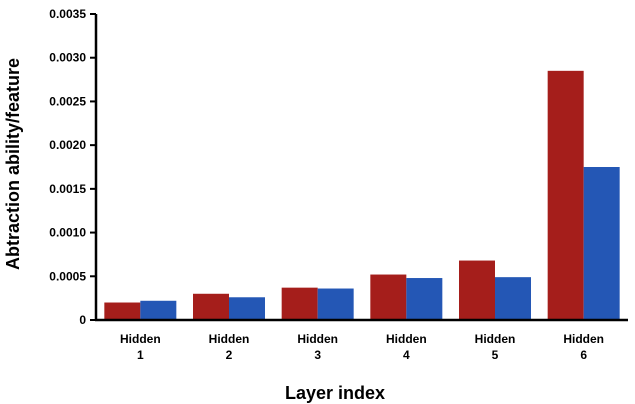 The width and height of the screenshot is (635, 404). I want to click on y-tick-label: 0.0030, so click(67, 58).